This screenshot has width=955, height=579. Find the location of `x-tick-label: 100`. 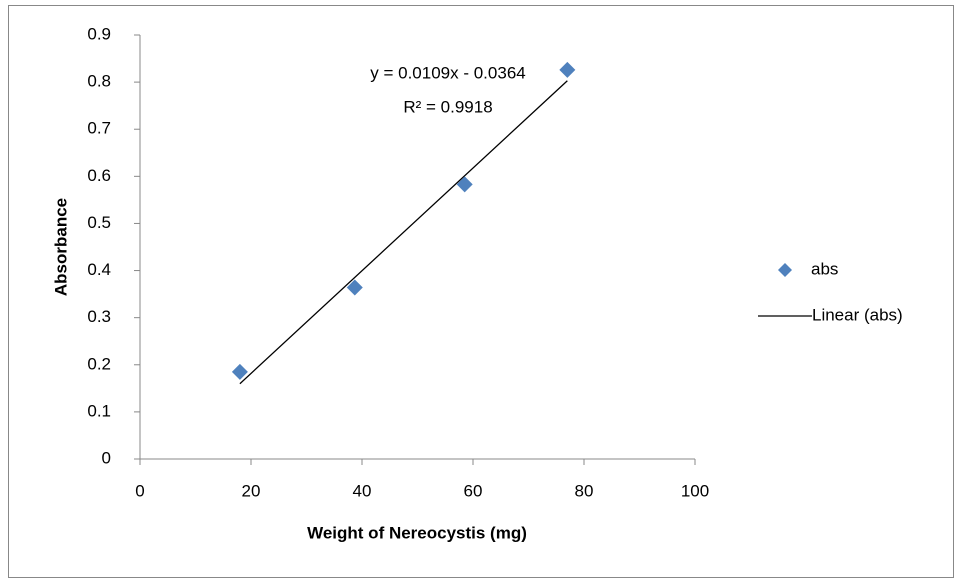

x-tick-label: 100 is located at coordinates (695, 490).